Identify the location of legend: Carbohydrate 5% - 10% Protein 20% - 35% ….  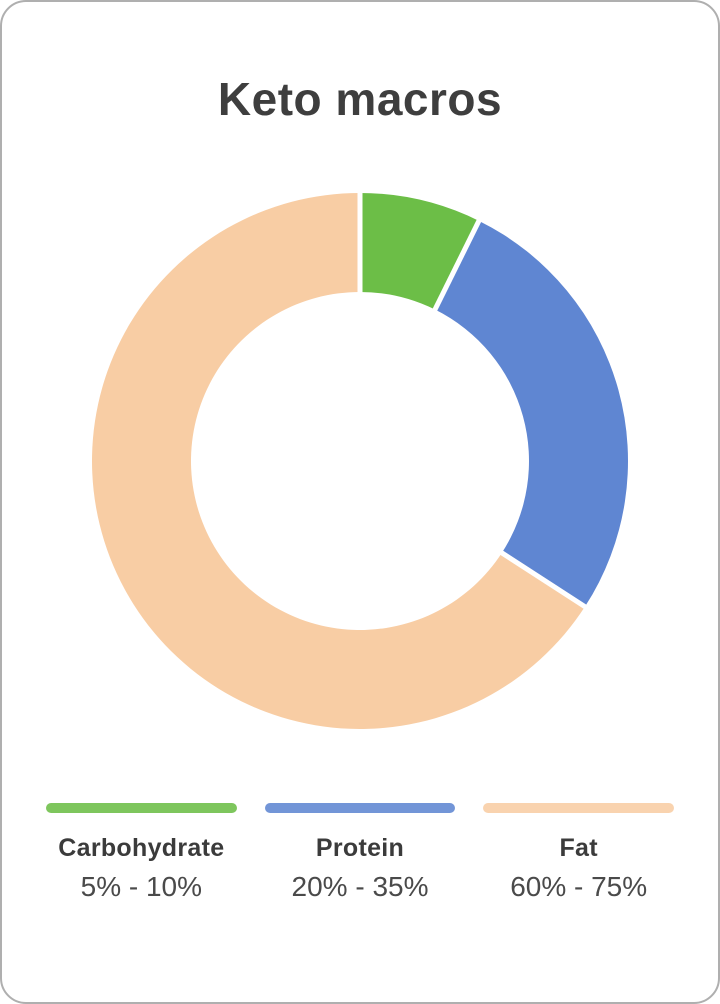
(360, 852).